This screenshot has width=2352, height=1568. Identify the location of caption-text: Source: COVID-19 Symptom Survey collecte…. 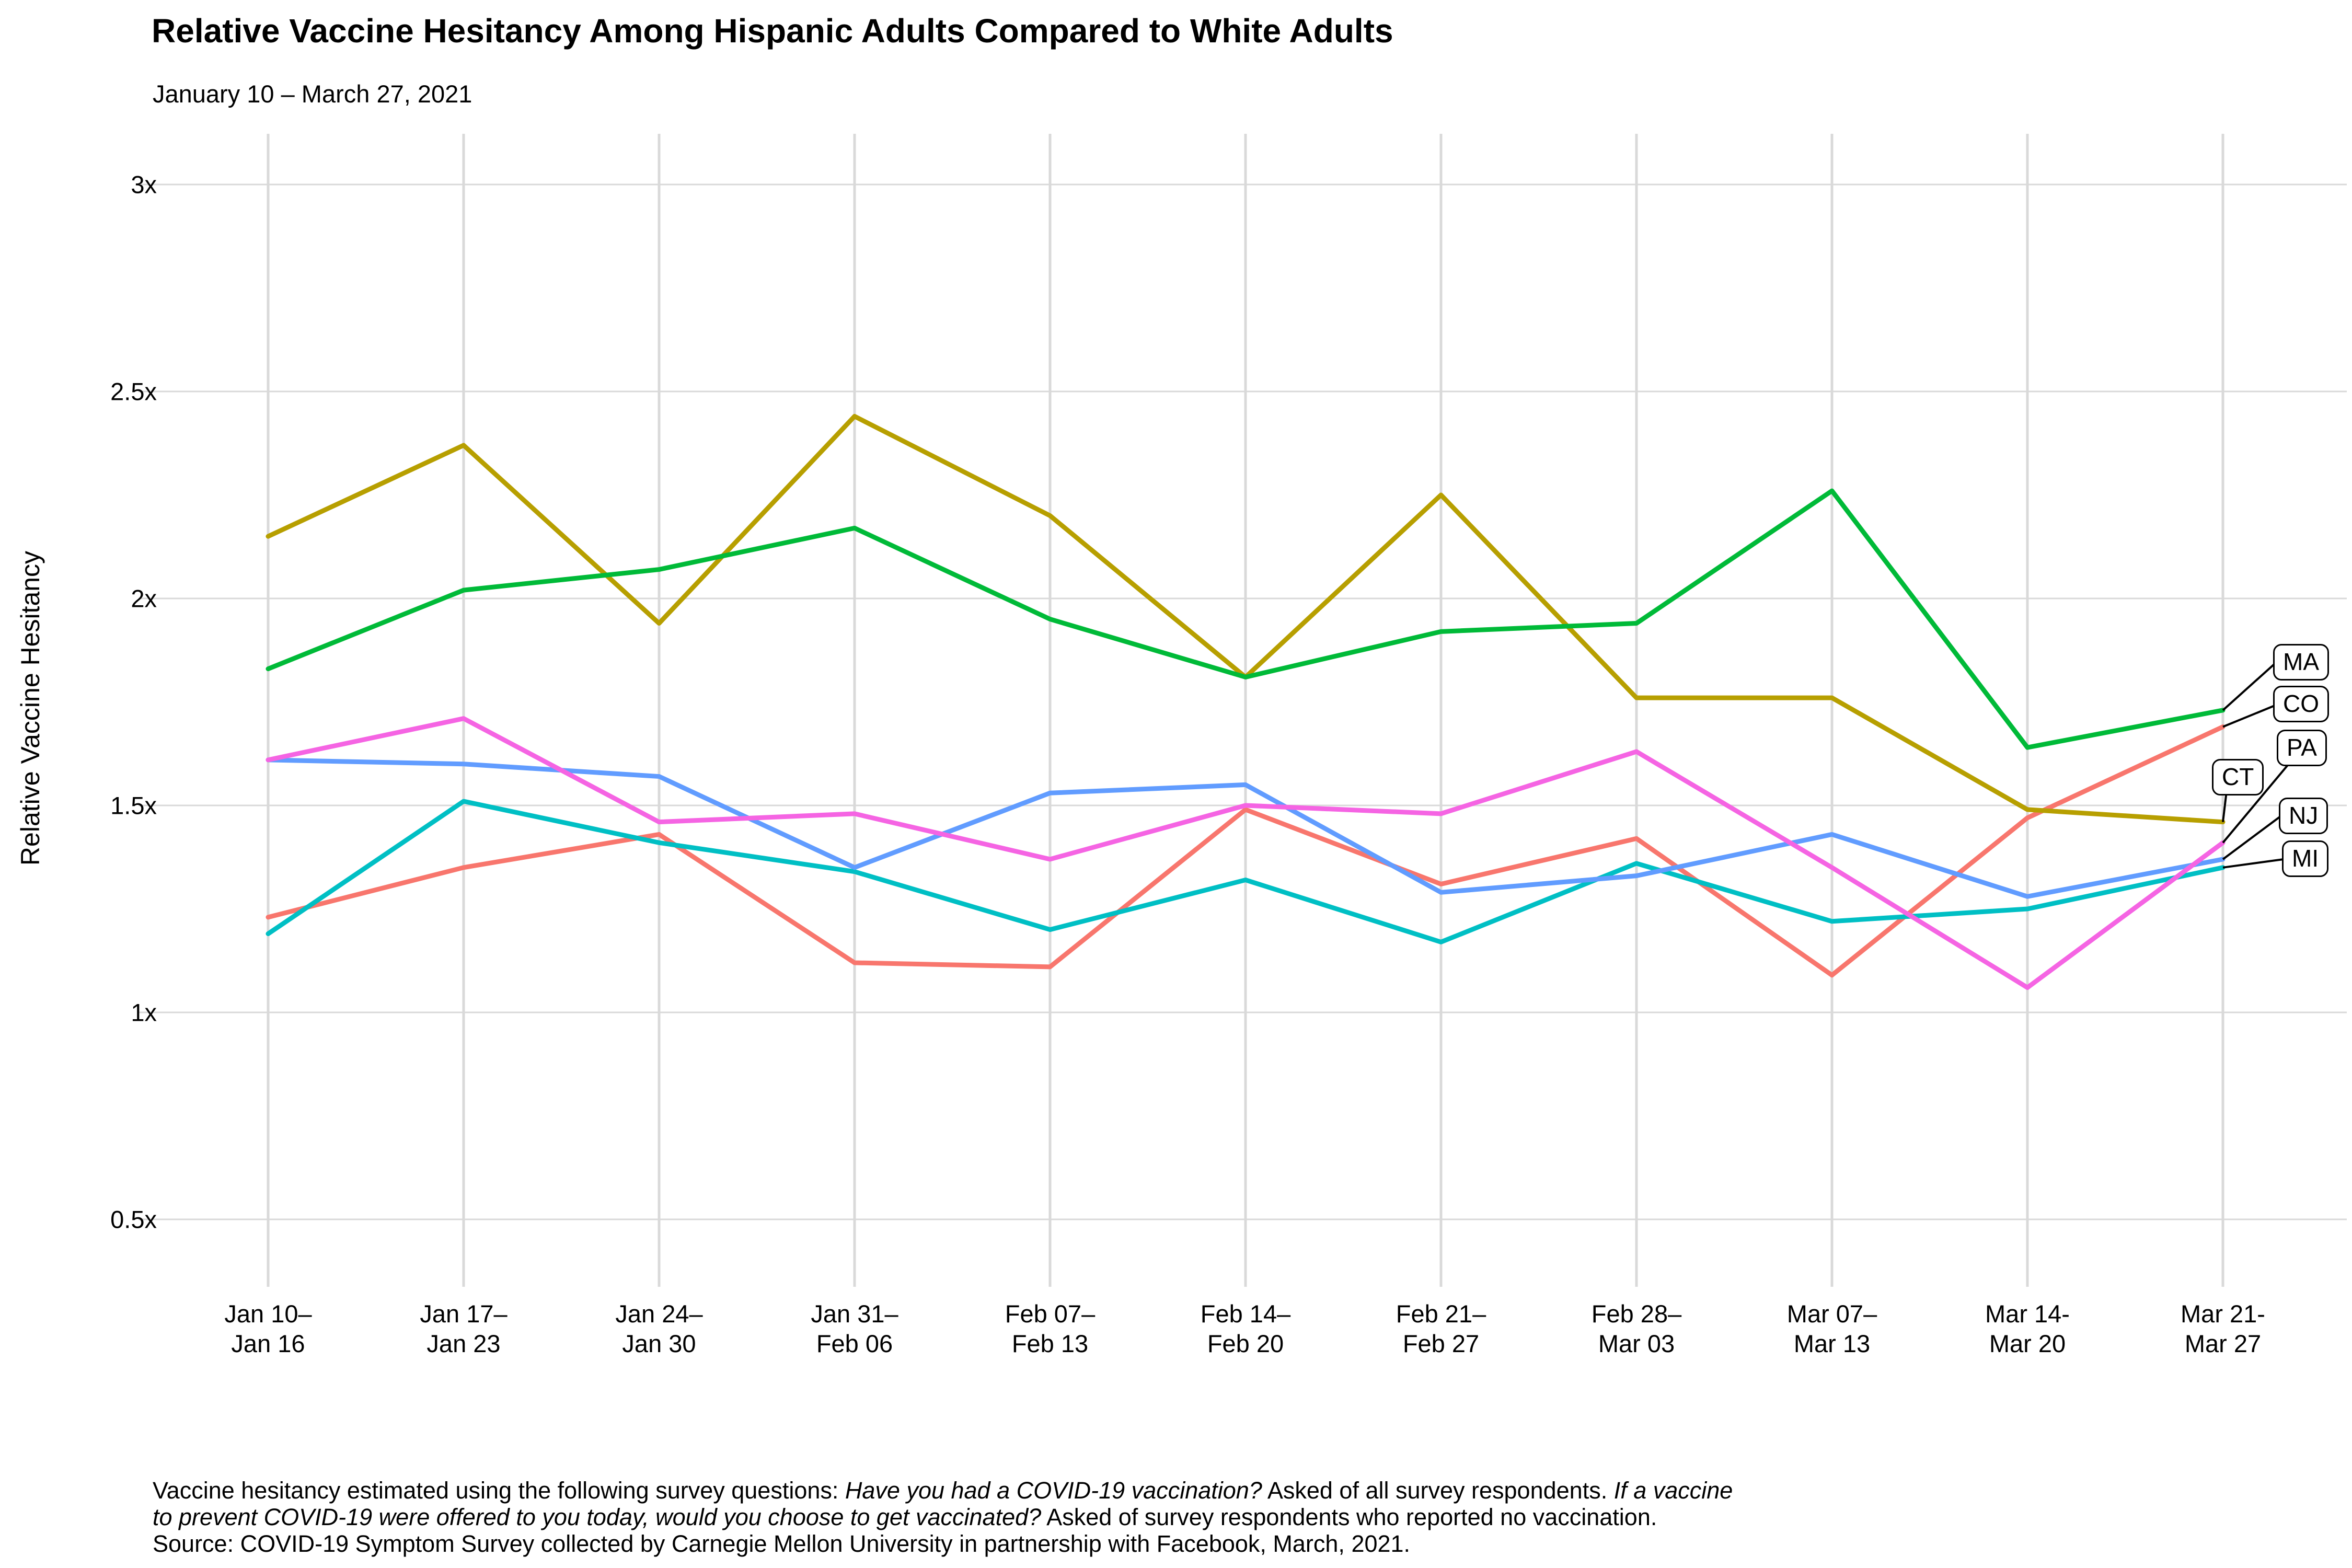
(782, 1543).